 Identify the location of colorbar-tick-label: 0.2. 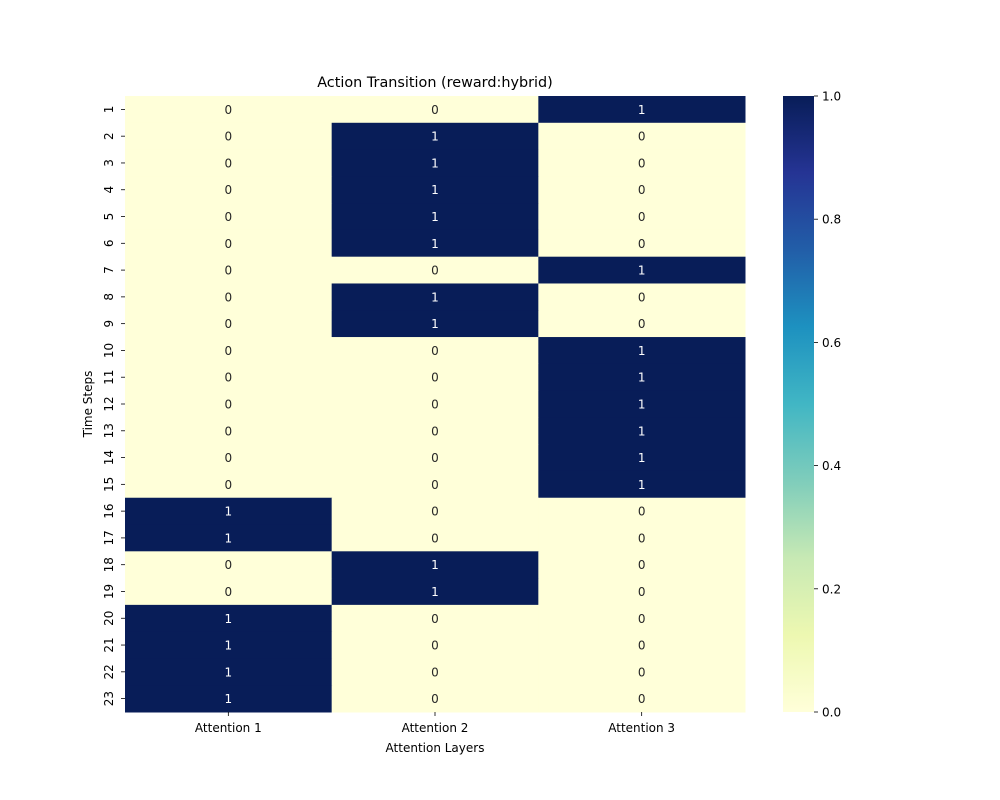
(831, 589).